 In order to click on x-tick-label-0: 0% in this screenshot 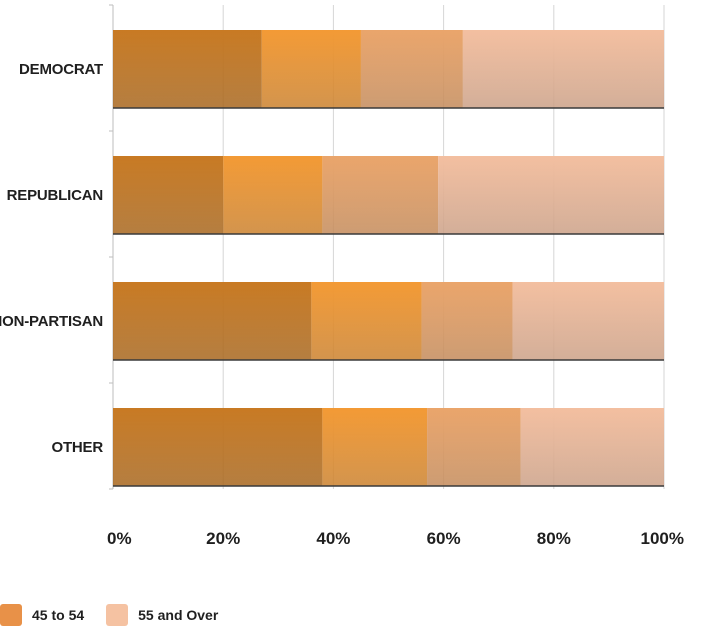, I will do `click(119, 538)`.